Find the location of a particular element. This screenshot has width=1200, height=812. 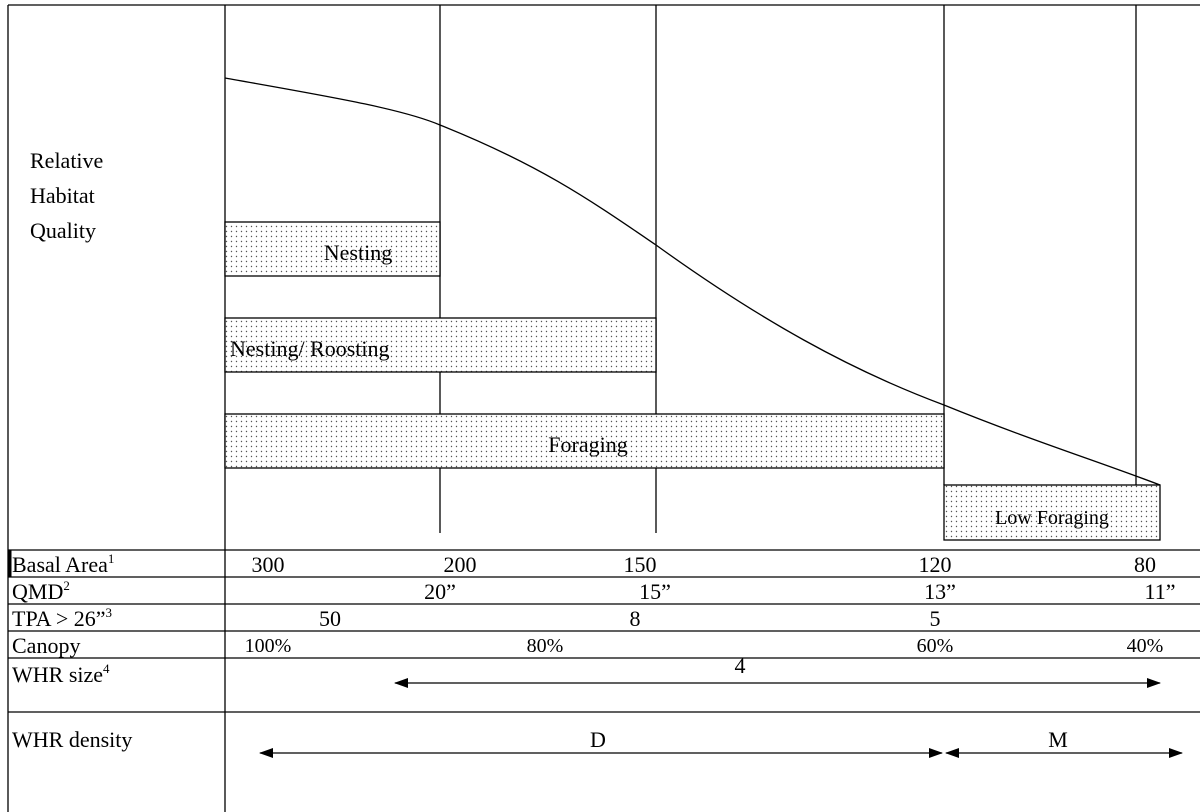

cell: 11” is located at coordinates (1160, 591).